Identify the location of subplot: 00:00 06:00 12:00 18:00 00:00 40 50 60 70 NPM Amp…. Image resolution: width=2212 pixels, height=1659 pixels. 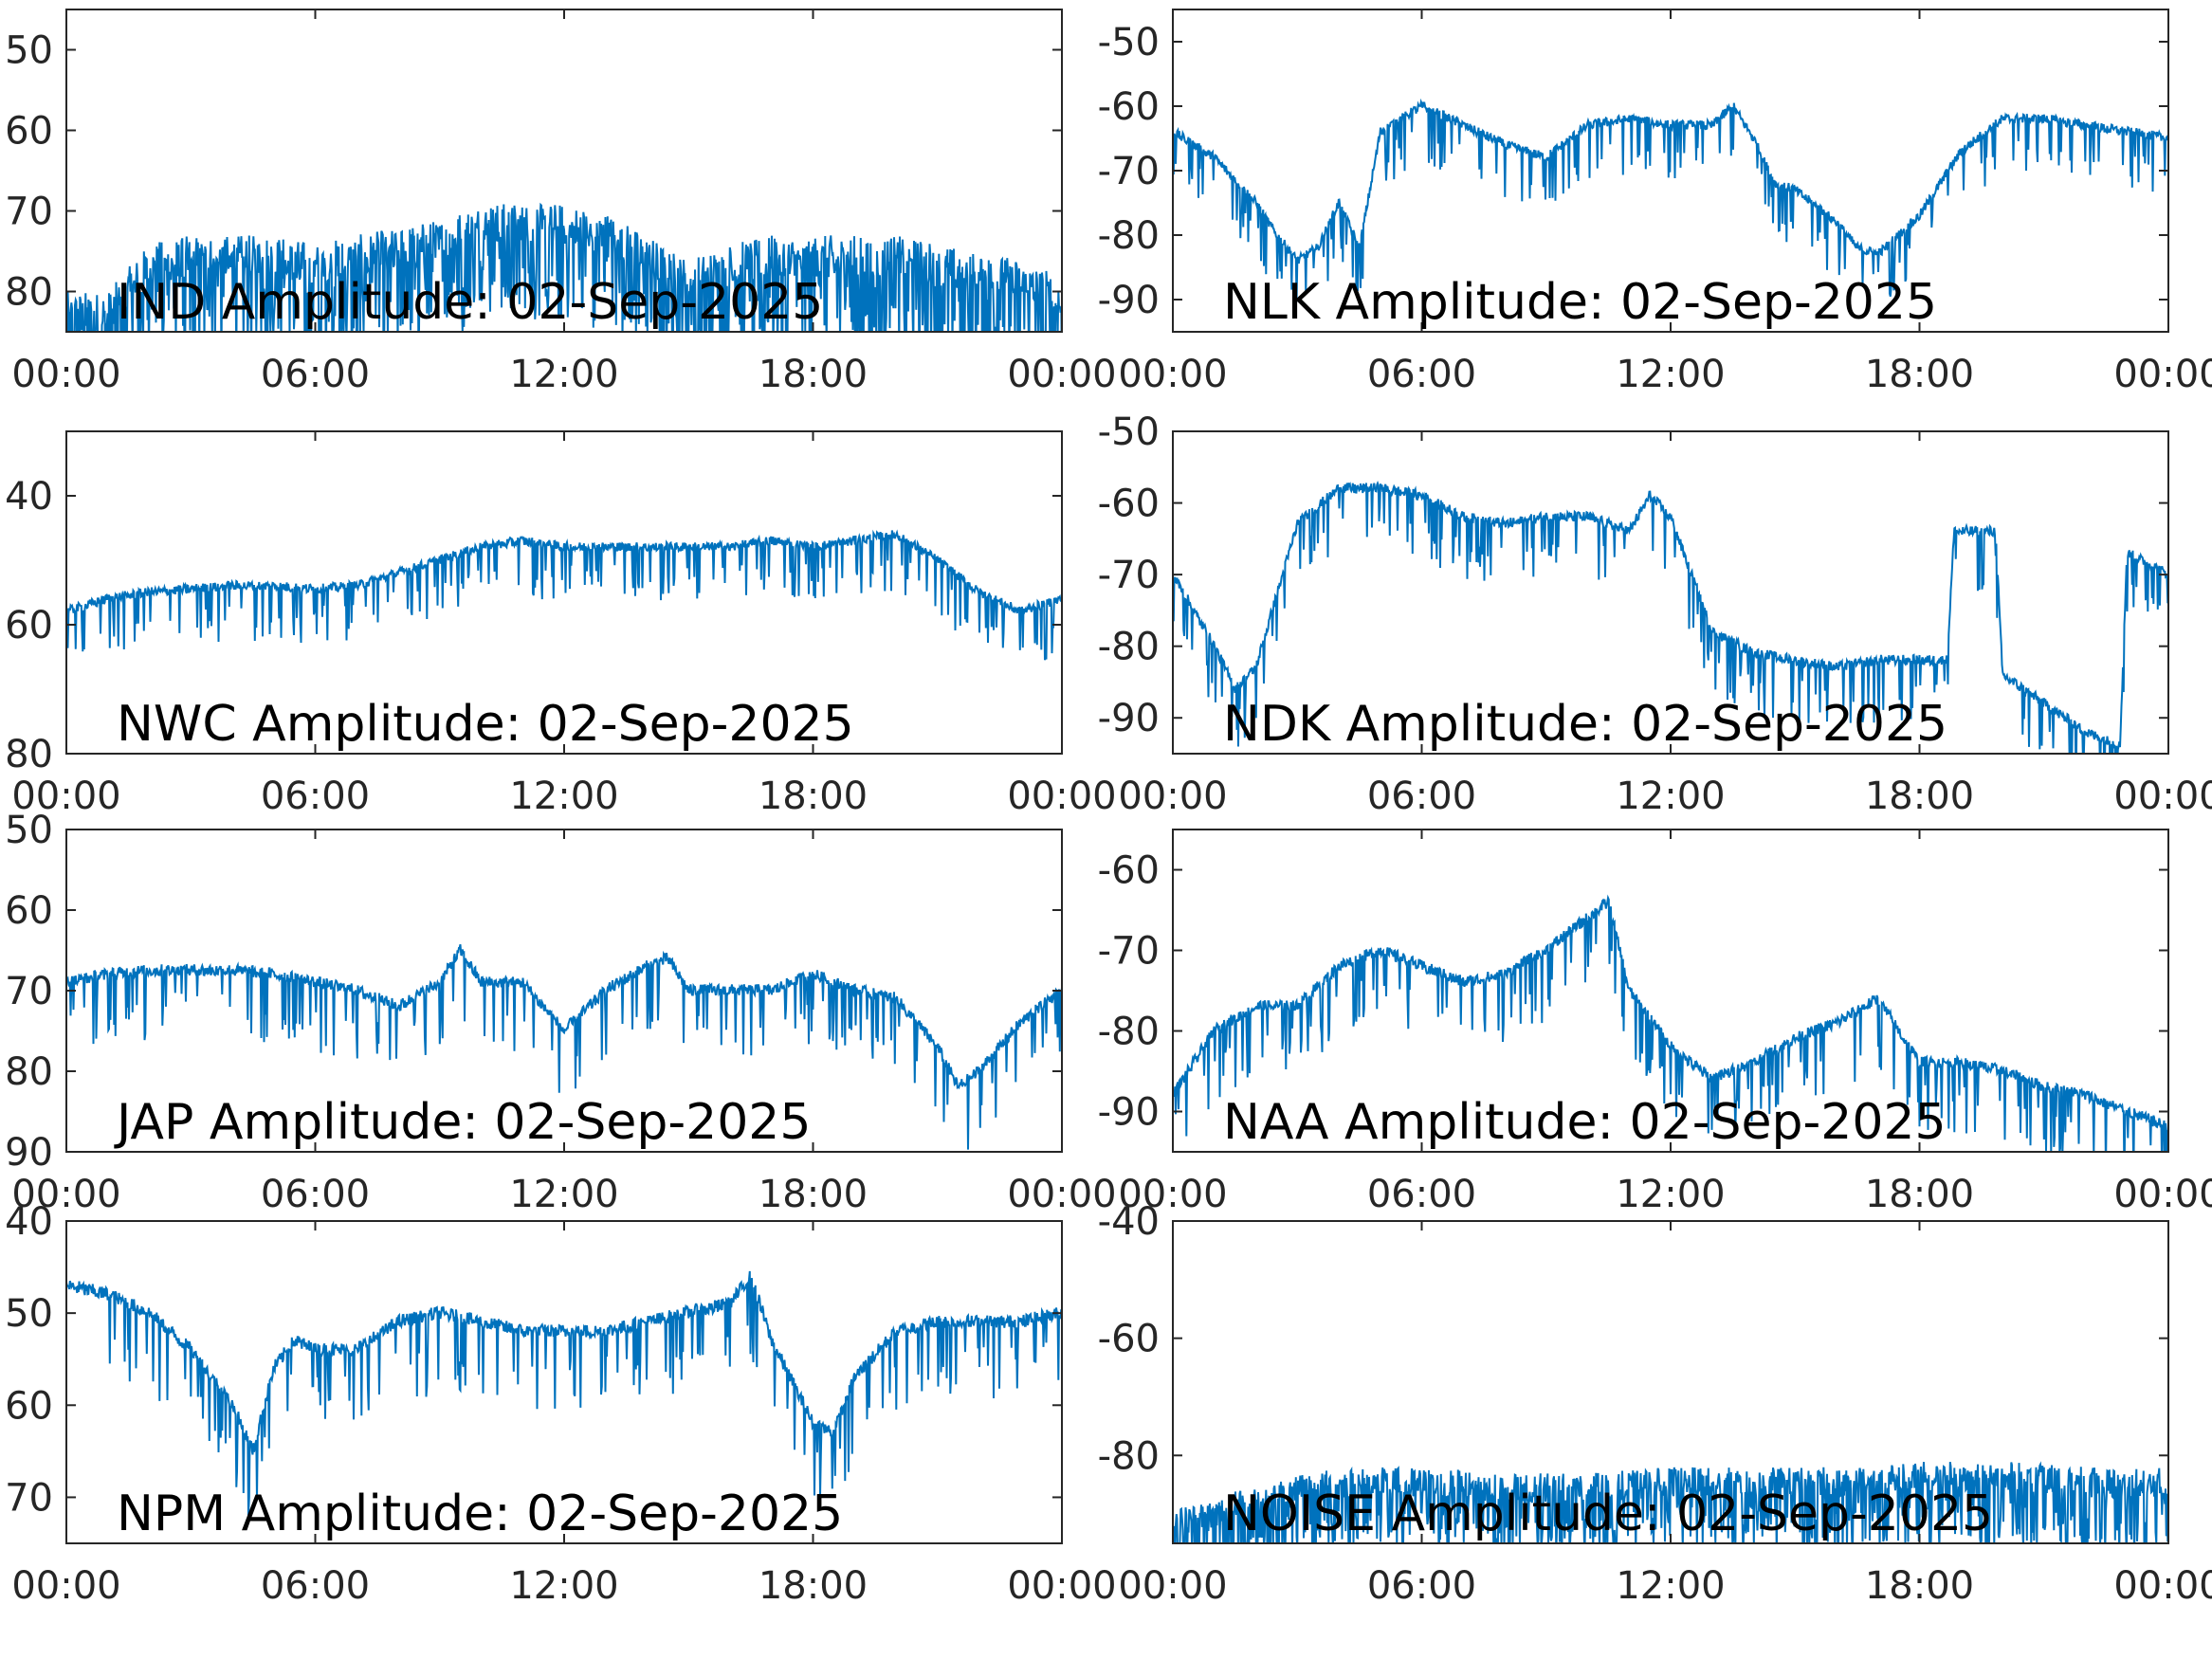
(561, 1404).